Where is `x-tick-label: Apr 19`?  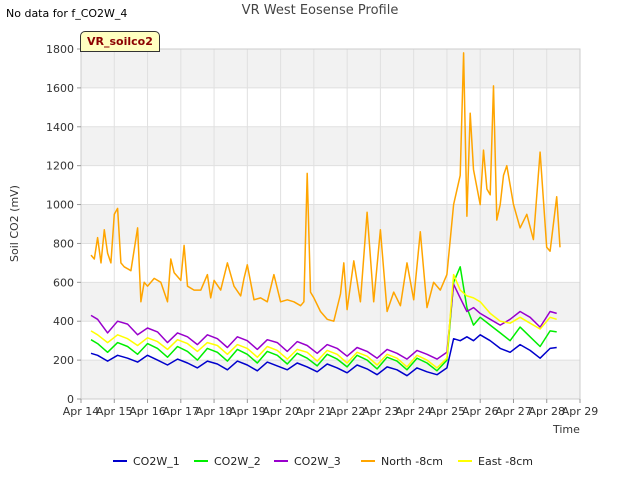
x-tick-label: Apr 19 is located at coordinates (247, 411).